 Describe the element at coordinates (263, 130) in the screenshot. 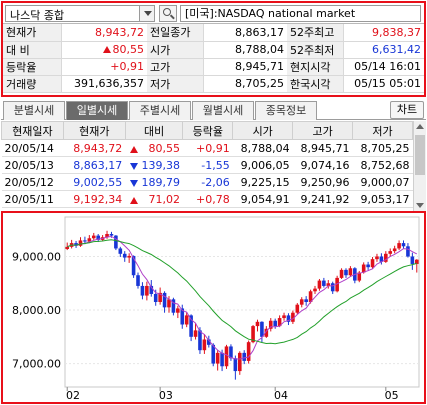

I see `column-header: 시가` at that location.